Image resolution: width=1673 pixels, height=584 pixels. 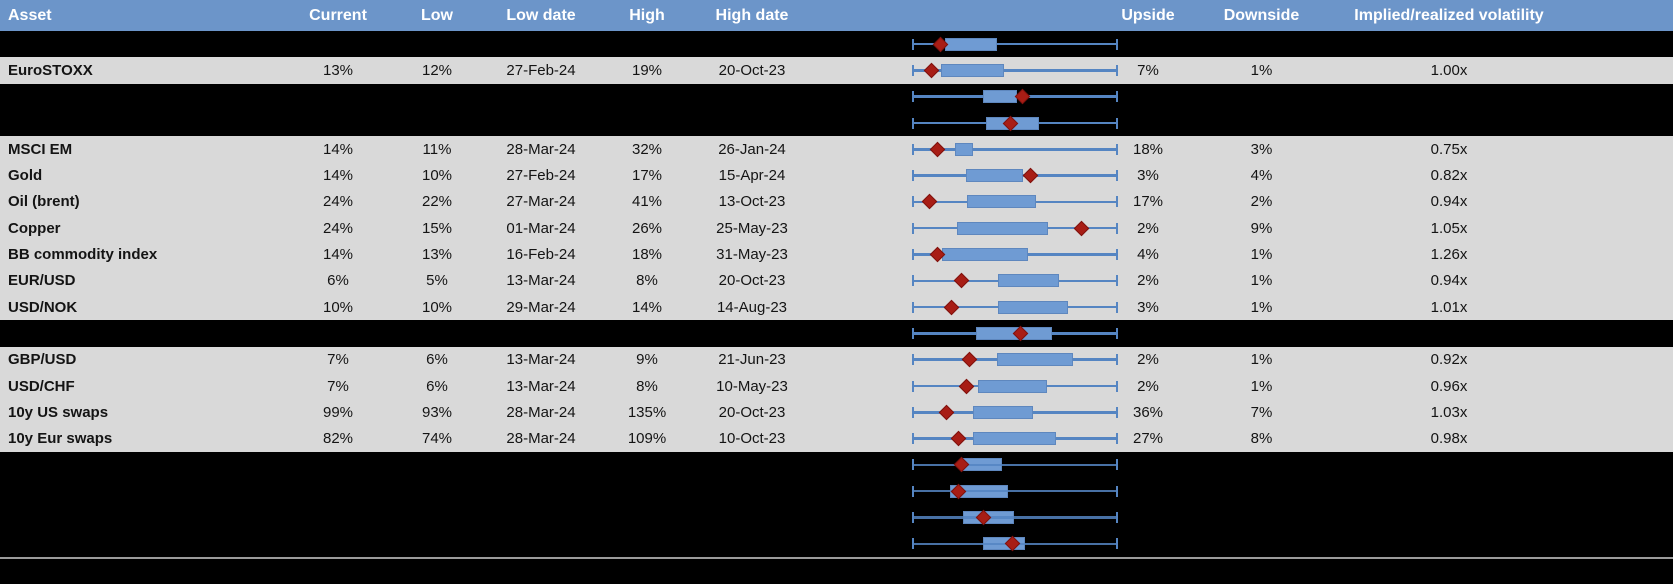 I want to click on asset-cell: Oil (brent), so click(x=44, y=202).